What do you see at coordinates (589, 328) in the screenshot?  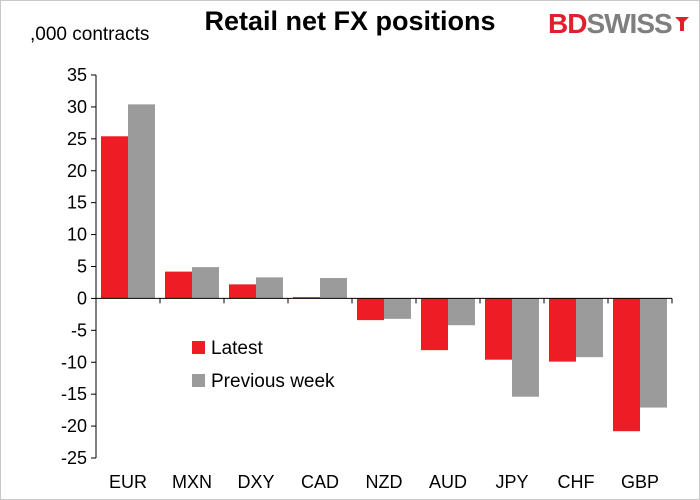 I see `bar-chf-previous-week` at bounding box center [589, 328].